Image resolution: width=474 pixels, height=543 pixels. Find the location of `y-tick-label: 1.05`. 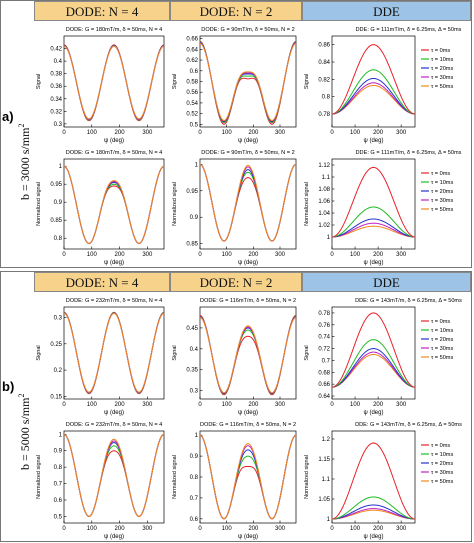

y-tick-label: 1.05 is located at coordinates (324, 500).